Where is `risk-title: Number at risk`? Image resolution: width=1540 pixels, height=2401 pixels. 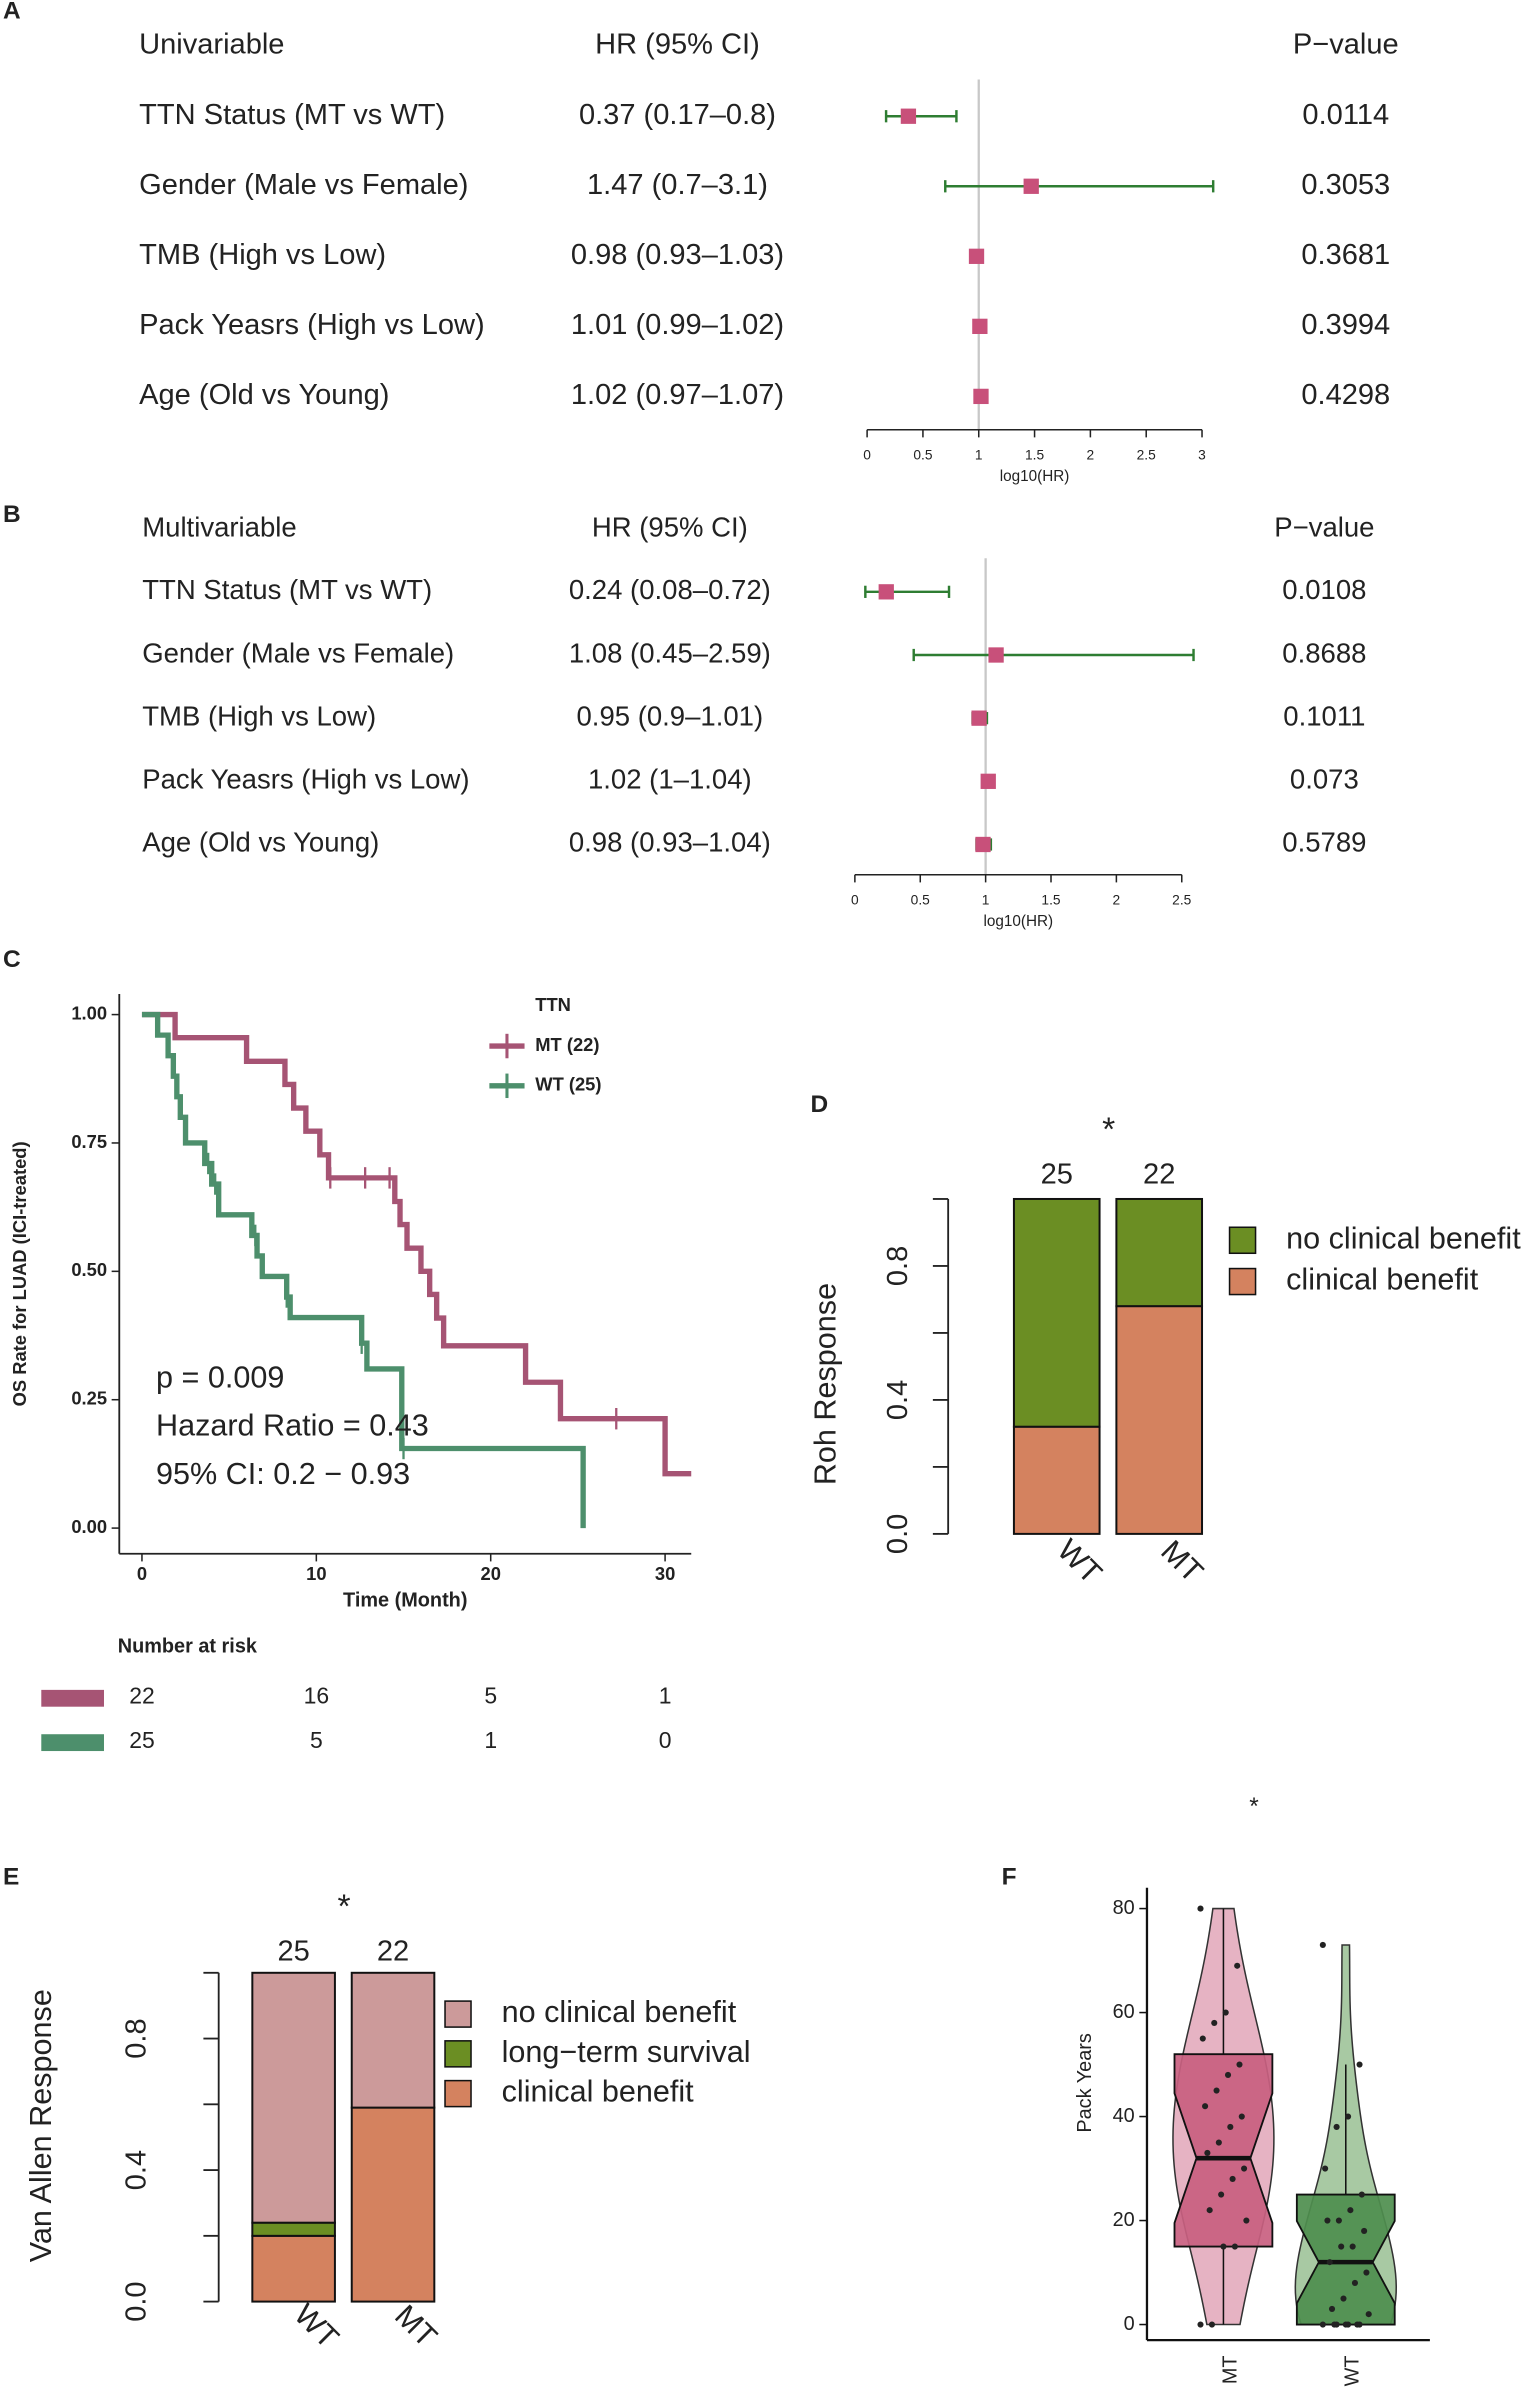 risk-title: Number at risk is located at coordinates (188, 1646).